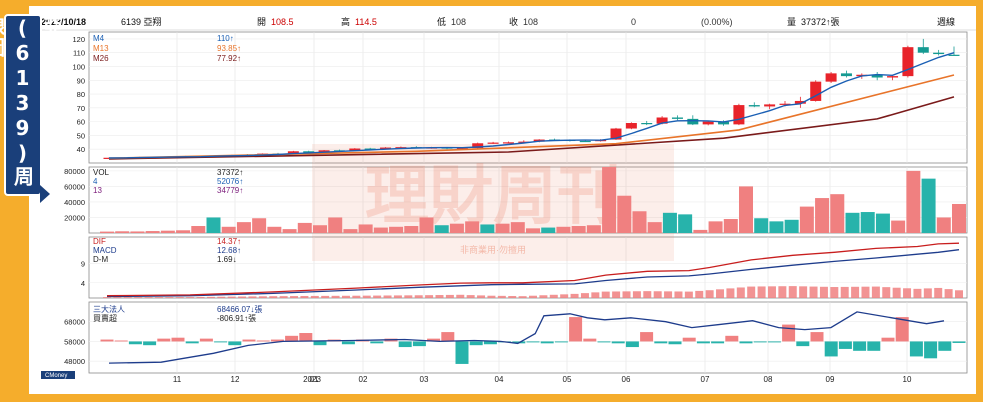 Image resolution: width=983 pixels, height=402 pixels. What do you see at coordinates (768, 379) in the screenshot?
I see `x-tick-label: 08` at bounding box center [768, 379].